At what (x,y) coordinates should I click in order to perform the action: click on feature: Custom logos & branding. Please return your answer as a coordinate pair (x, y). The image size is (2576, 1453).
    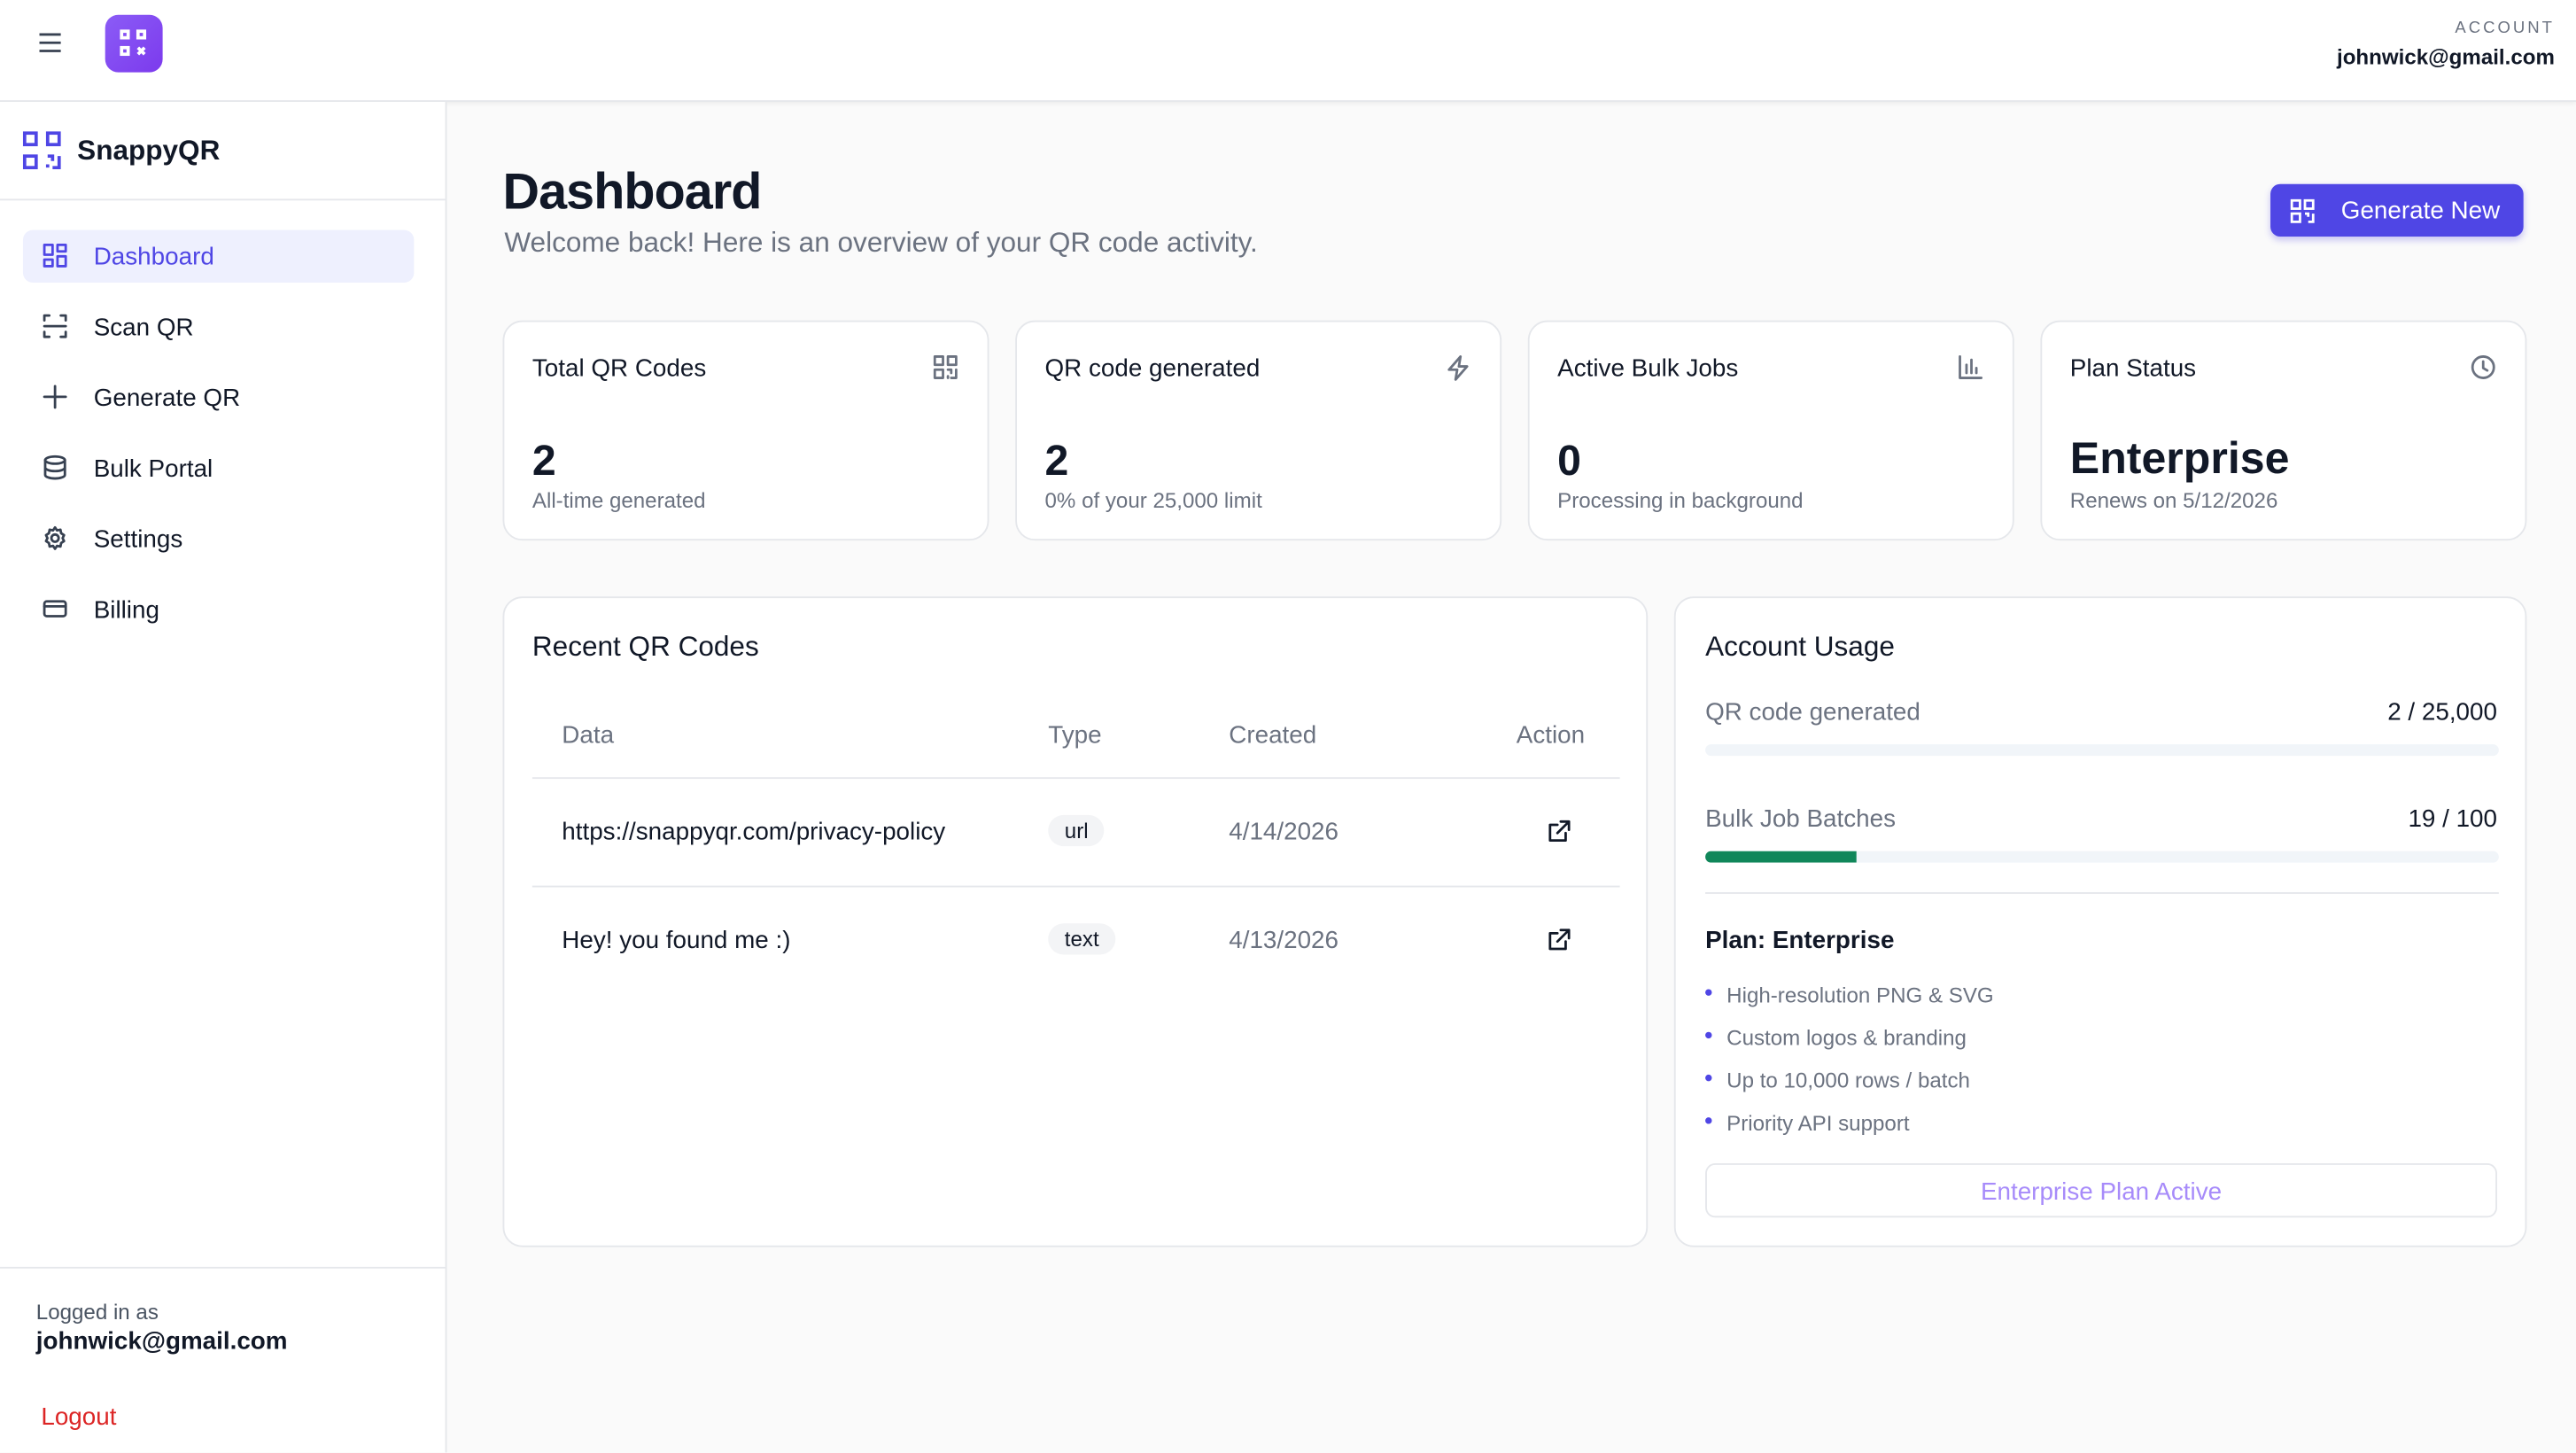
    Looking at the image, I should click on (1846, 1038).